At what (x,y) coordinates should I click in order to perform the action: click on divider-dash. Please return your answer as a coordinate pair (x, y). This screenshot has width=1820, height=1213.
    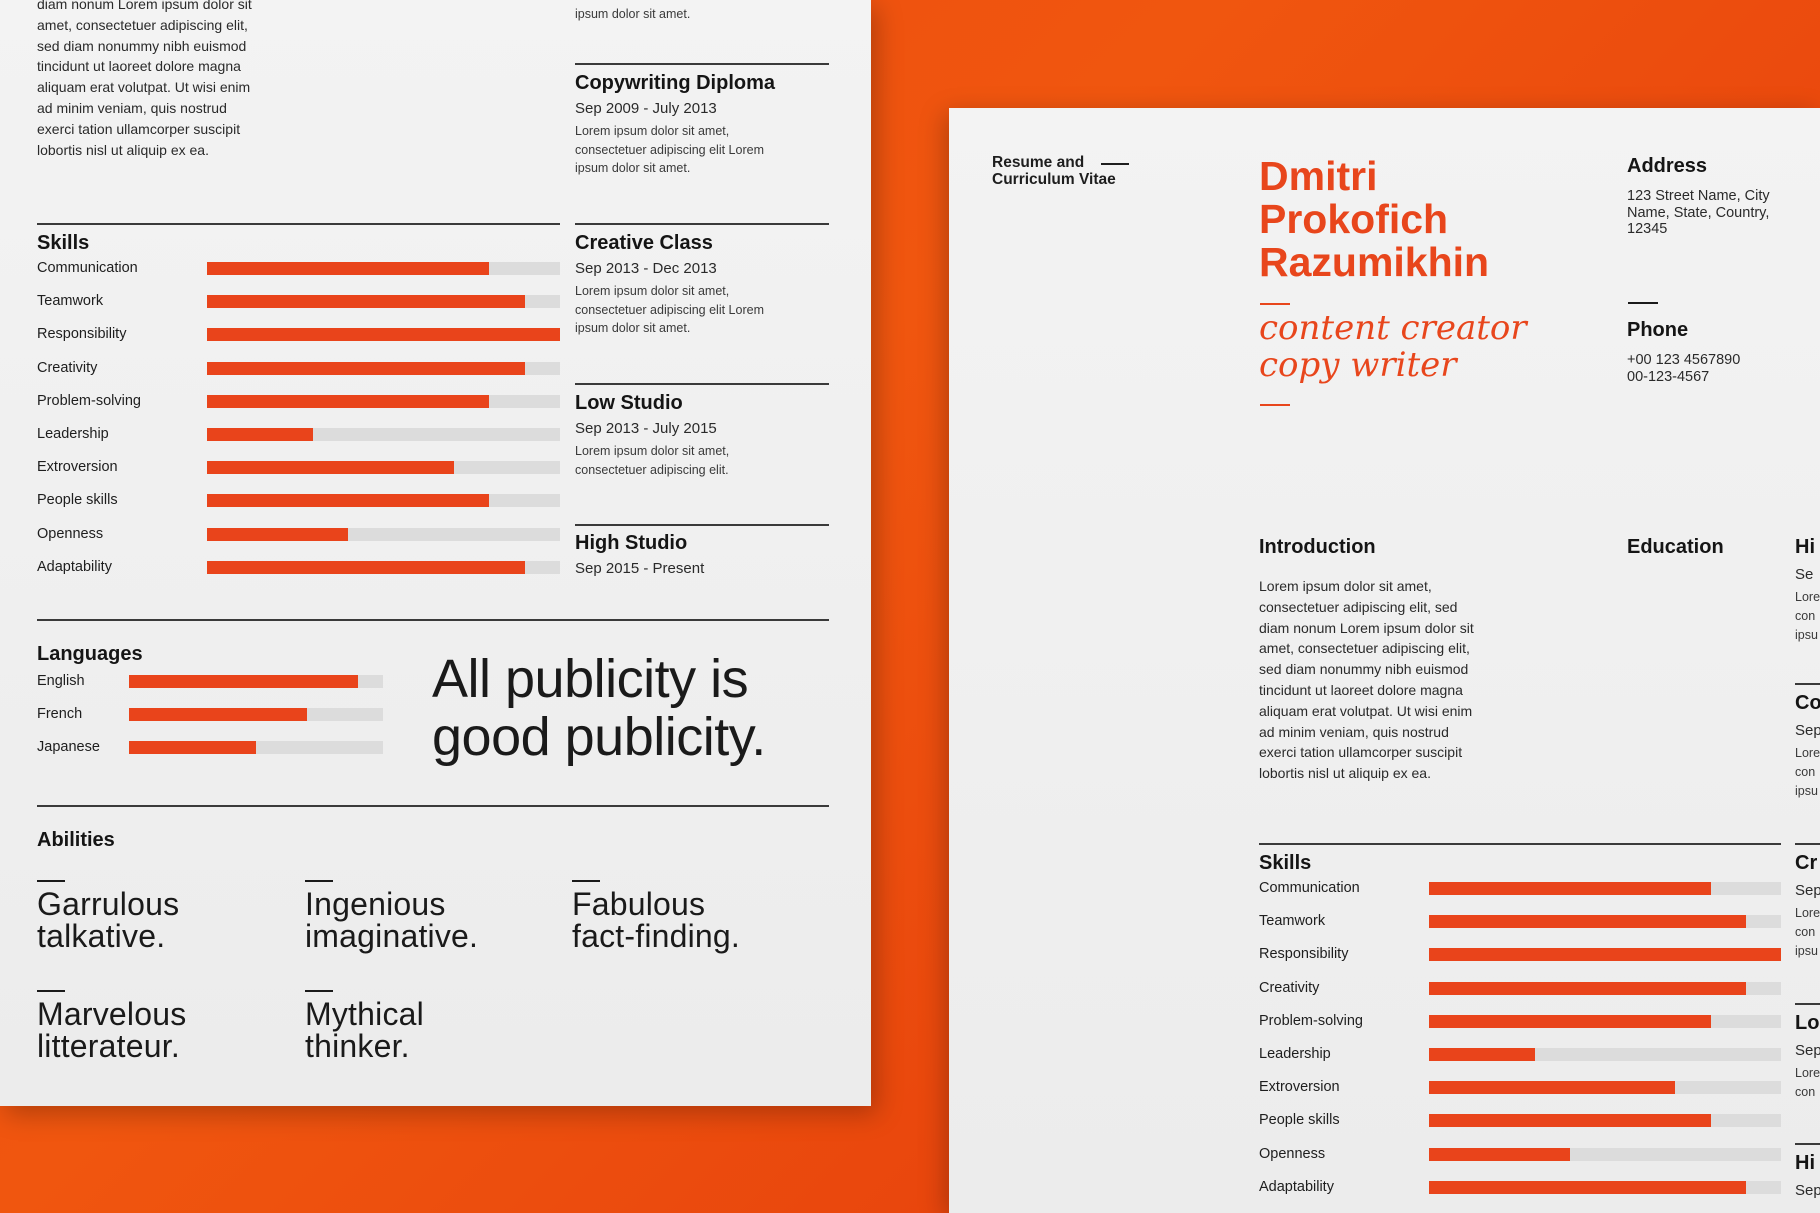
    Looking at the image, I should click on (1643, 303).